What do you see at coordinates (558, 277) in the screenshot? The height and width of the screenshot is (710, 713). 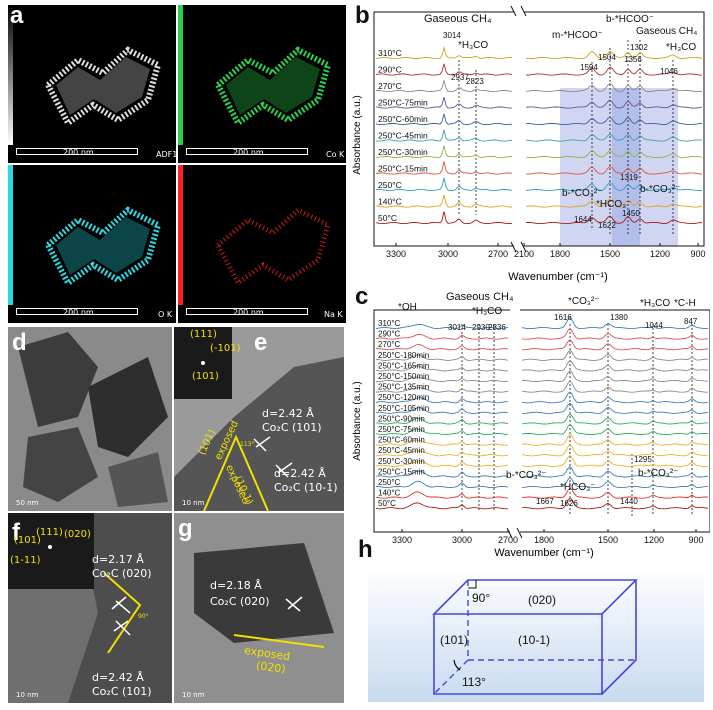 I see `axis-label-x: Wavenumber (cm⁻¹)` at bounding box center [558, 277].